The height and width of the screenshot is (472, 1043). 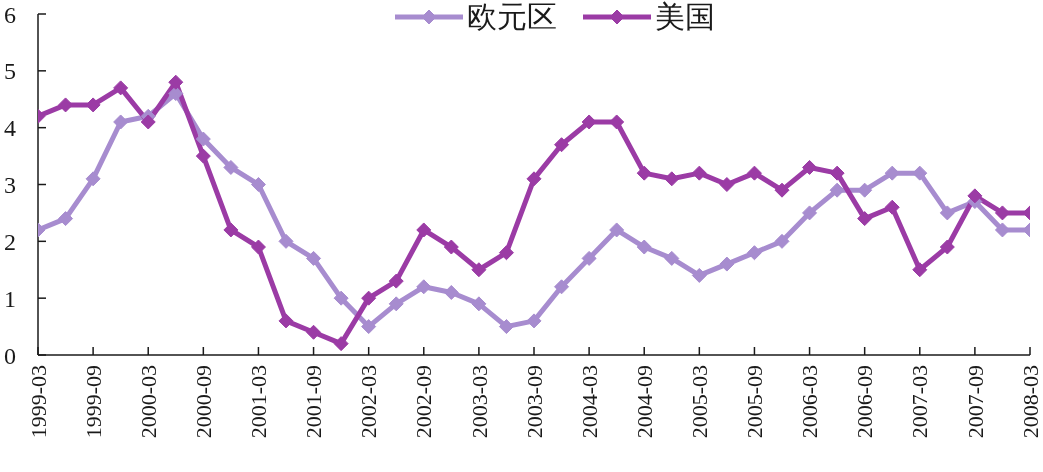 What do you see at coordinates (369, 402) in the screenshot?
I see `x-tick-label: 2002-03` at bounding box center [369, 402].